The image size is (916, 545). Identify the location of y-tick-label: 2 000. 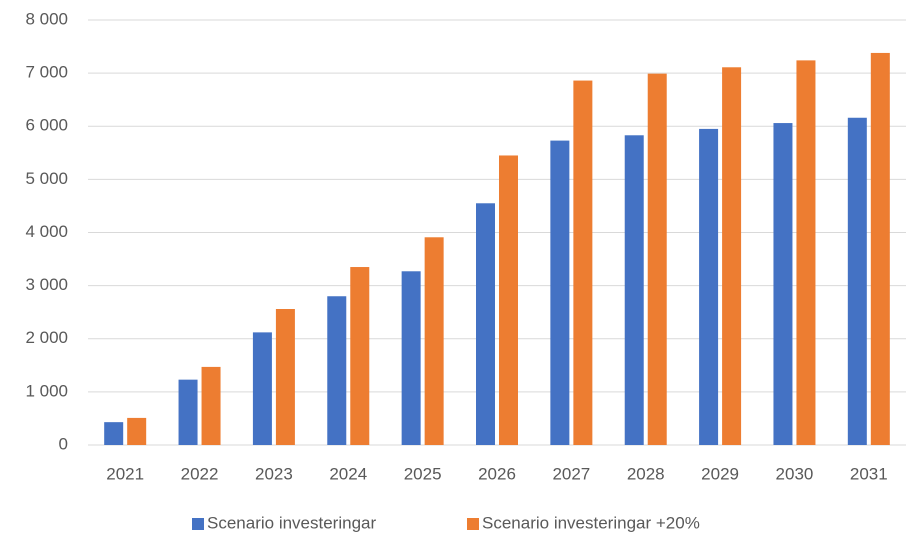
(46, 337).